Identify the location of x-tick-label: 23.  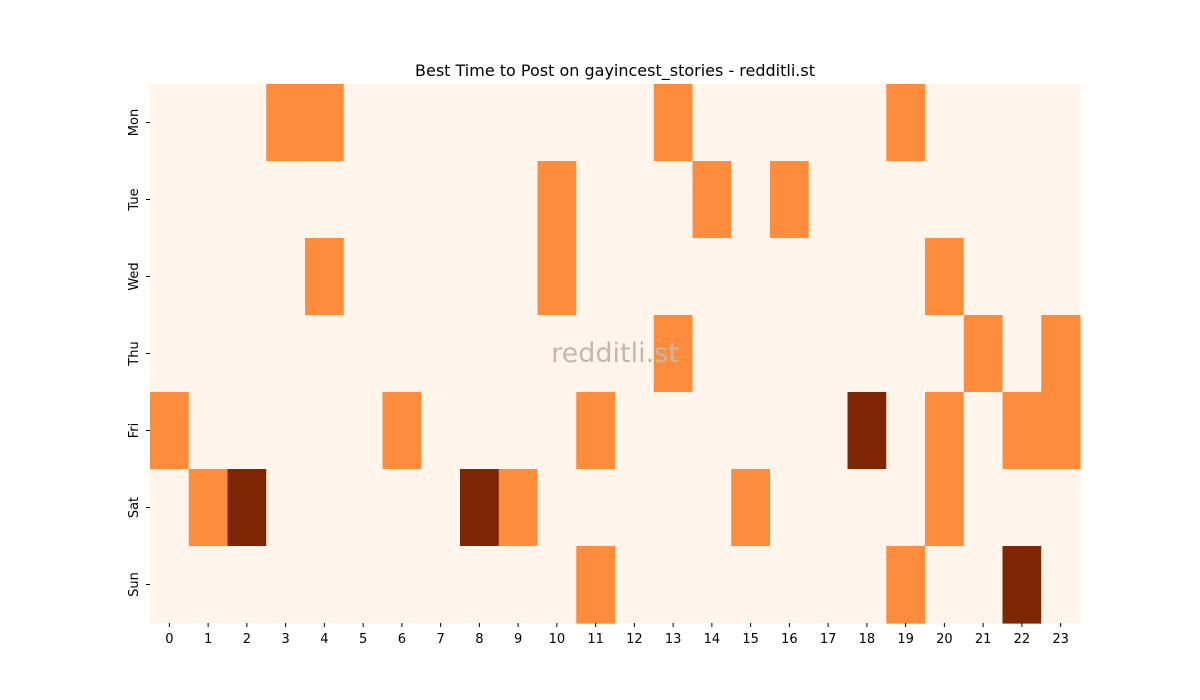
(1060, 639).